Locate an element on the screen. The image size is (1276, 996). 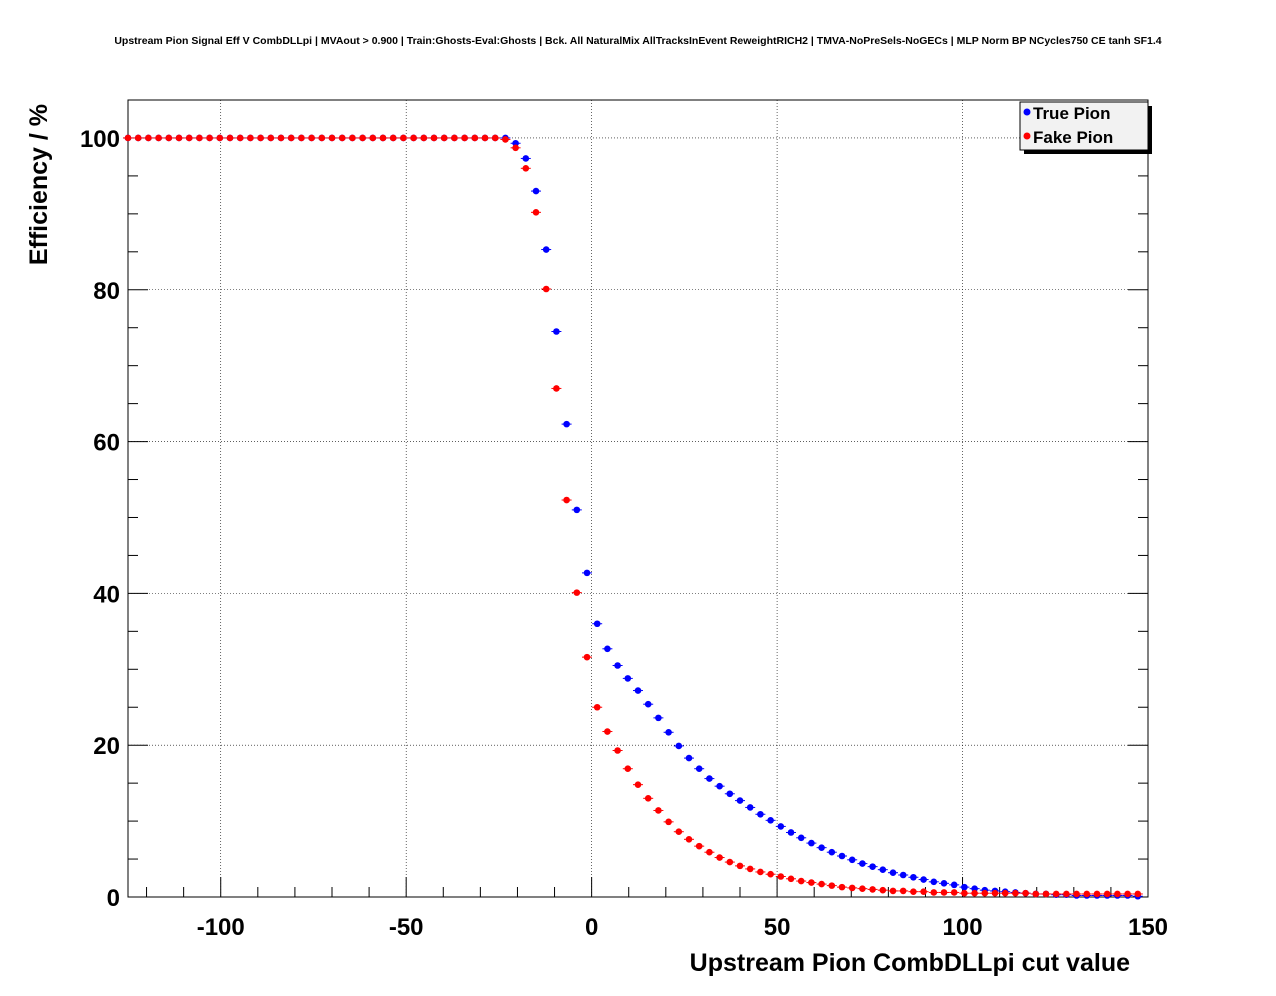
y-tick-label: 0 is located at coordinates (113, 898).